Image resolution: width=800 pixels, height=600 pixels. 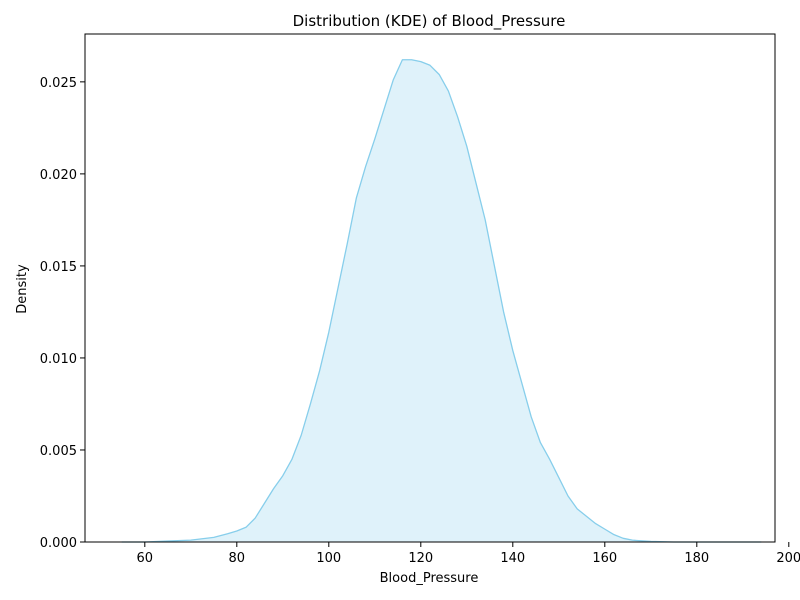 What do you see at coordinates (468, 554) in the screenshot?
I see `x-axis: 60 80 100 120 140 160 180 200` at bounding box center [468, 554].